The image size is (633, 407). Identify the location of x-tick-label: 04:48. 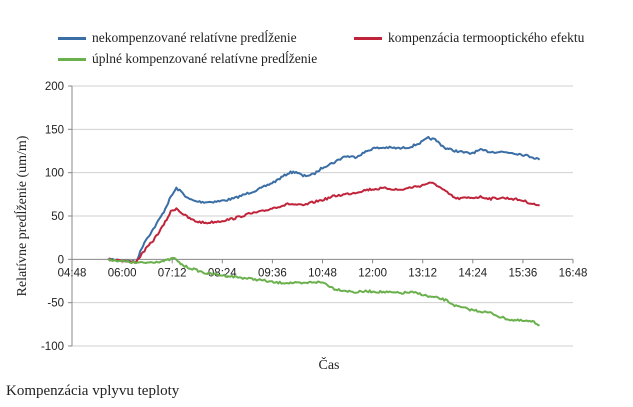
(72, 273).